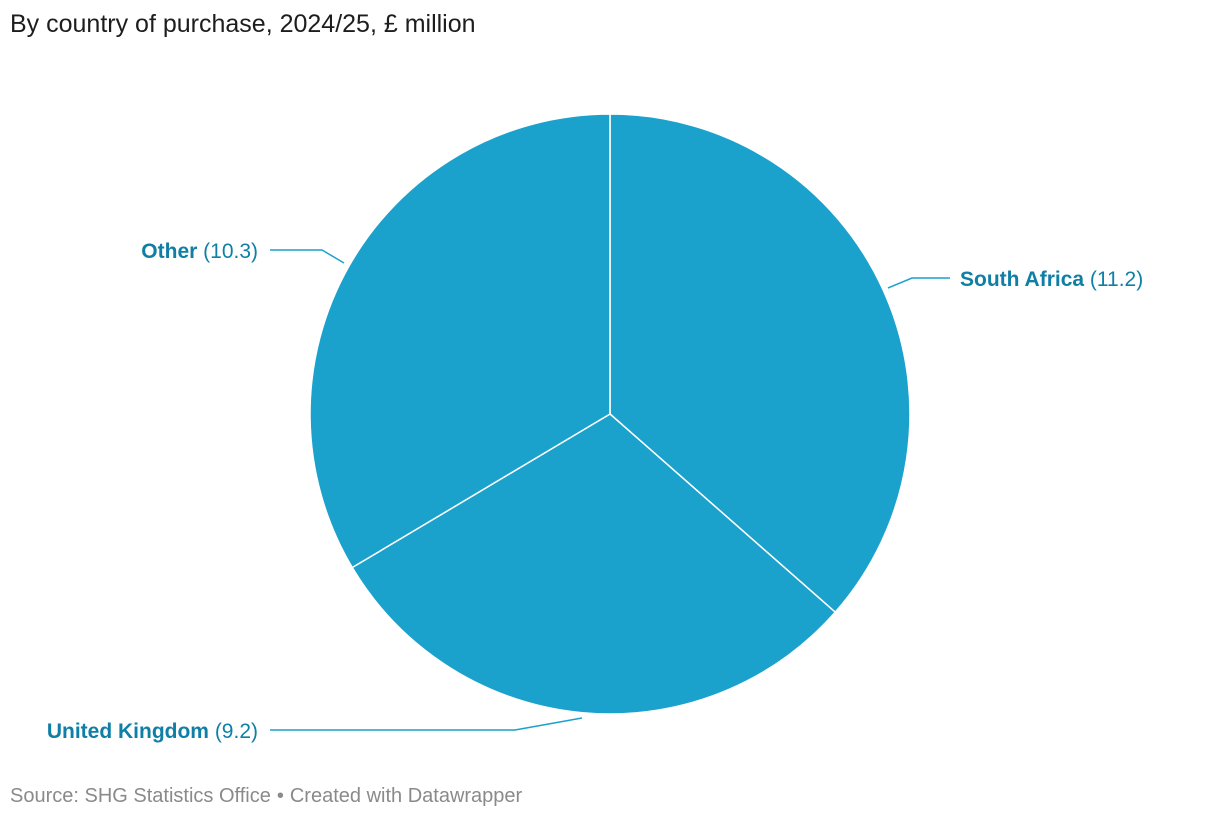 The height and width of the screenshot is (820, 1220). Describe the element at coordinates (131, 731) in the screenshot. I see `slice-label-name: United Kingdom` at that location.